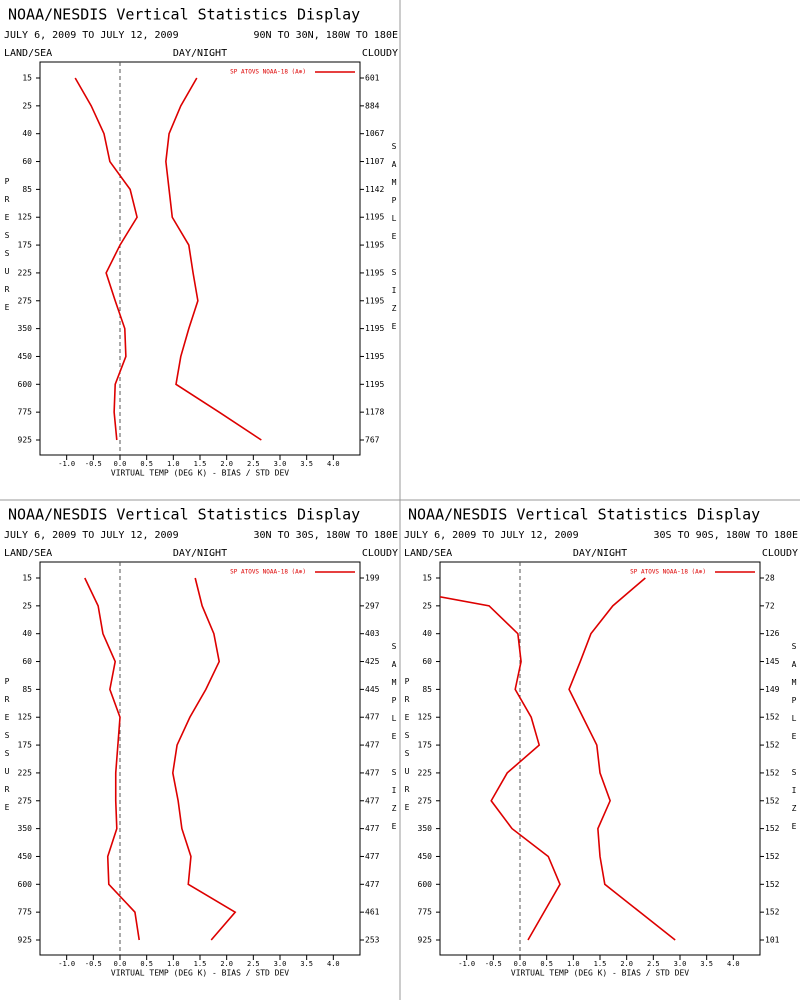 The image size is (800, 1000). What do you see at coordinates (27, 105) in the screenshot?
I see `y-tick-label: 25` at bounding box center [27, 105].